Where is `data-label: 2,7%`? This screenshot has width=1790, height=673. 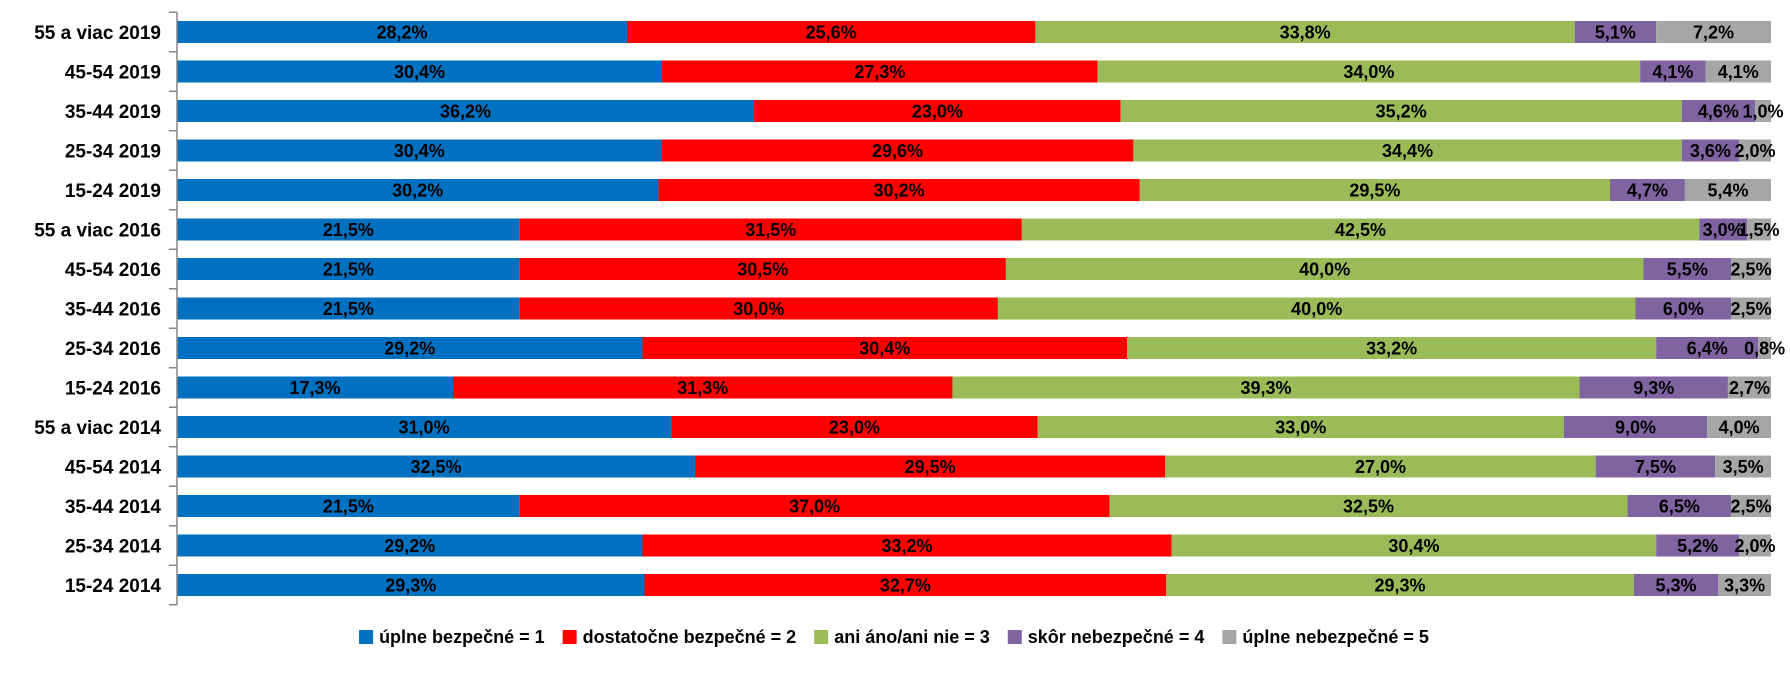 data-label: 2,7% is located at coordinates (1749, 388).